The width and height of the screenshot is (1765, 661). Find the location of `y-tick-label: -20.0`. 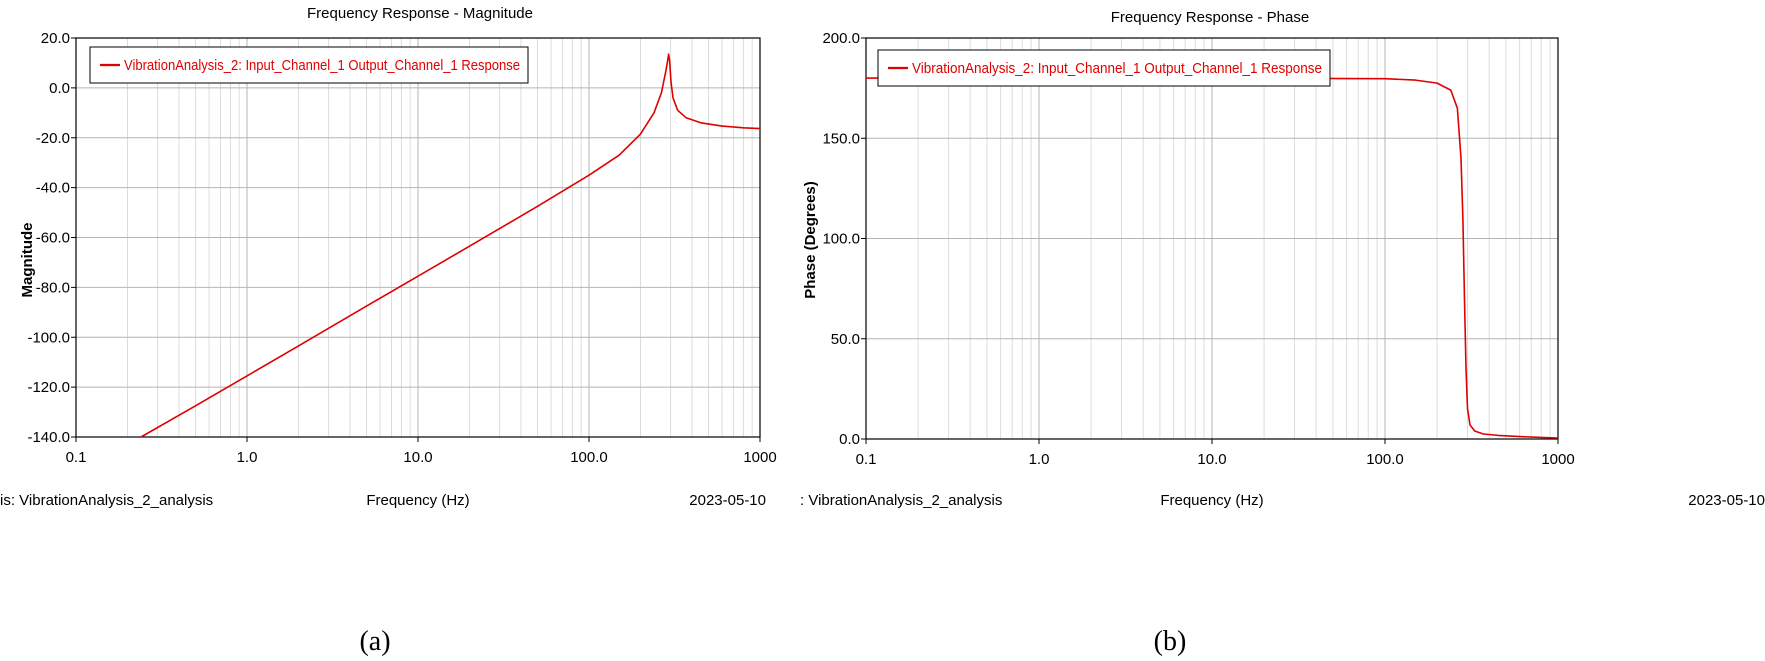

y-tick-label: -20.0 is located at coordinates (53, 138).